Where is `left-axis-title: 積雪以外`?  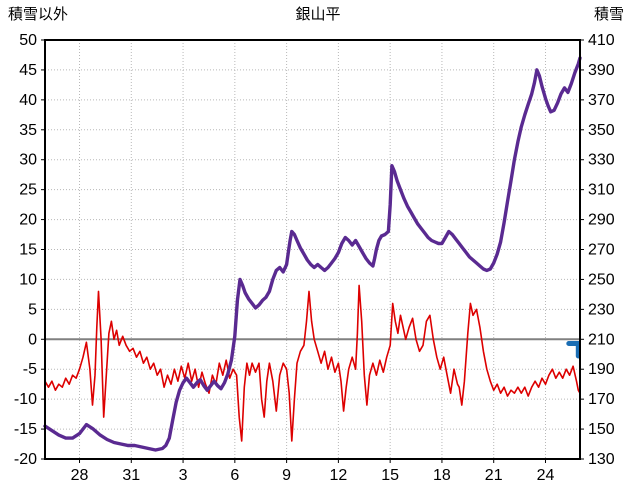 left-axis-title: 積雪以外 is located at coordinates (38, 14).